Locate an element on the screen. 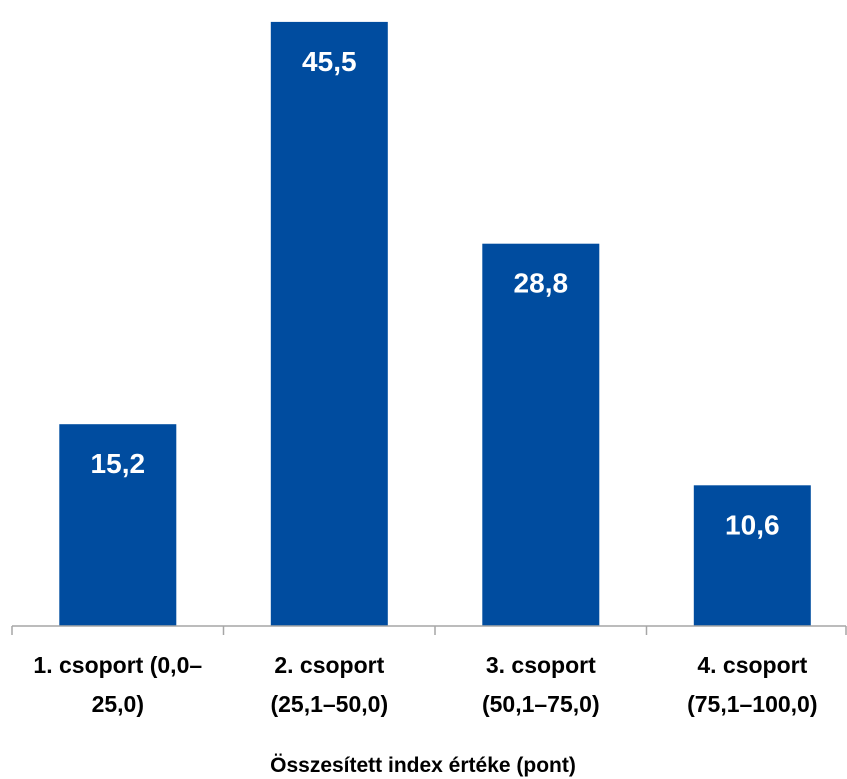 This screenshot has width=847, height=779. category-label-2: 2. csoport (25,1–50,0) is located at coordinates (329, 684).